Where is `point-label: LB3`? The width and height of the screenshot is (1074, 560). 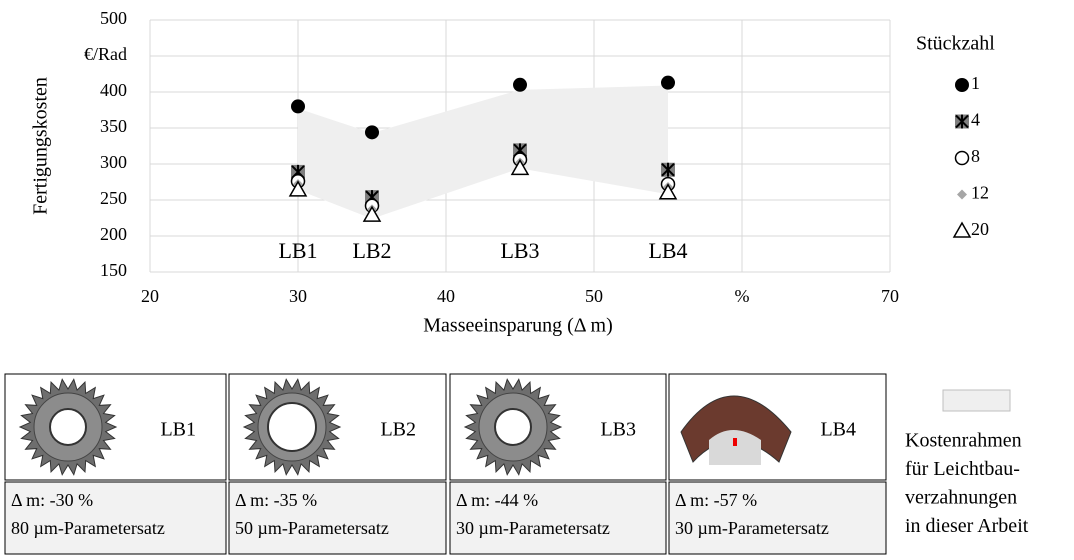
point-label: LB3 is located at coordinates (519, 250).